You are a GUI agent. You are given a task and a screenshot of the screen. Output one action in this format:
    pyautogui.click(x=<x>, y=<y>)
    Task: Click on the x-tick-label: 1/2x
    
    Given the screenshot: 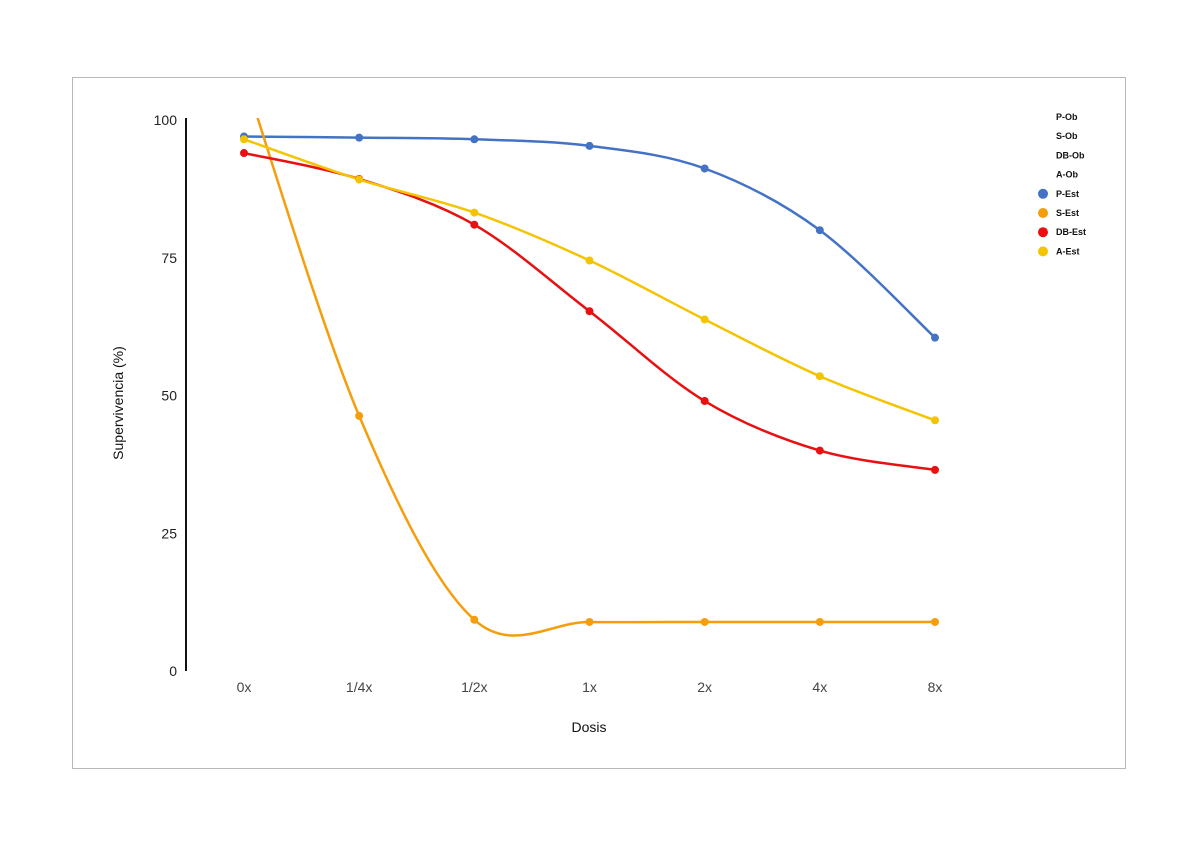 What is the action you would take?
    pyautogui.click(x=474, y=687)
    